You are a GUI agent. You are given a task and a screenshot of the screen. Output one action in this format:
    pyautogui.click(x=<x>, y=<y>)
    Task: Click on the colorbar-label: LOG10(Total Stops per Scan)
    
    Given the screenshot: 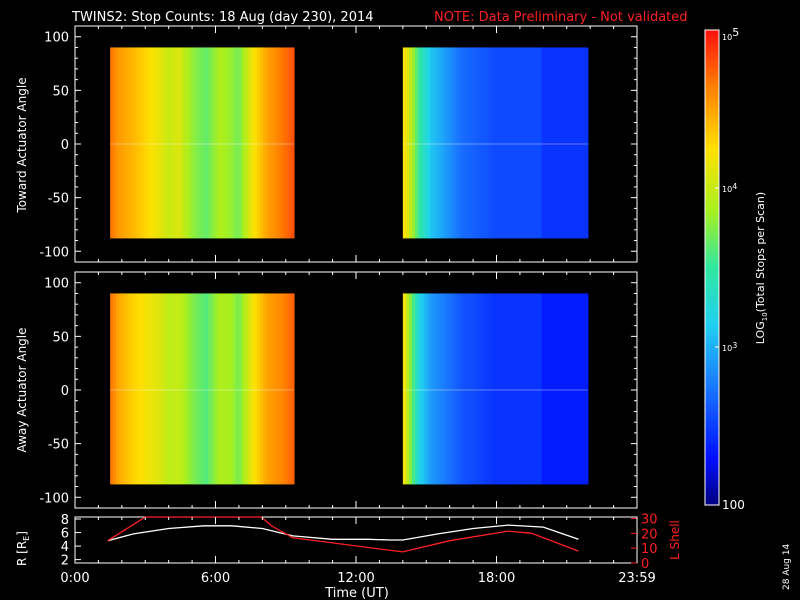 What is the action you would take?
    pyautogui.click(x=761, y=268)
    